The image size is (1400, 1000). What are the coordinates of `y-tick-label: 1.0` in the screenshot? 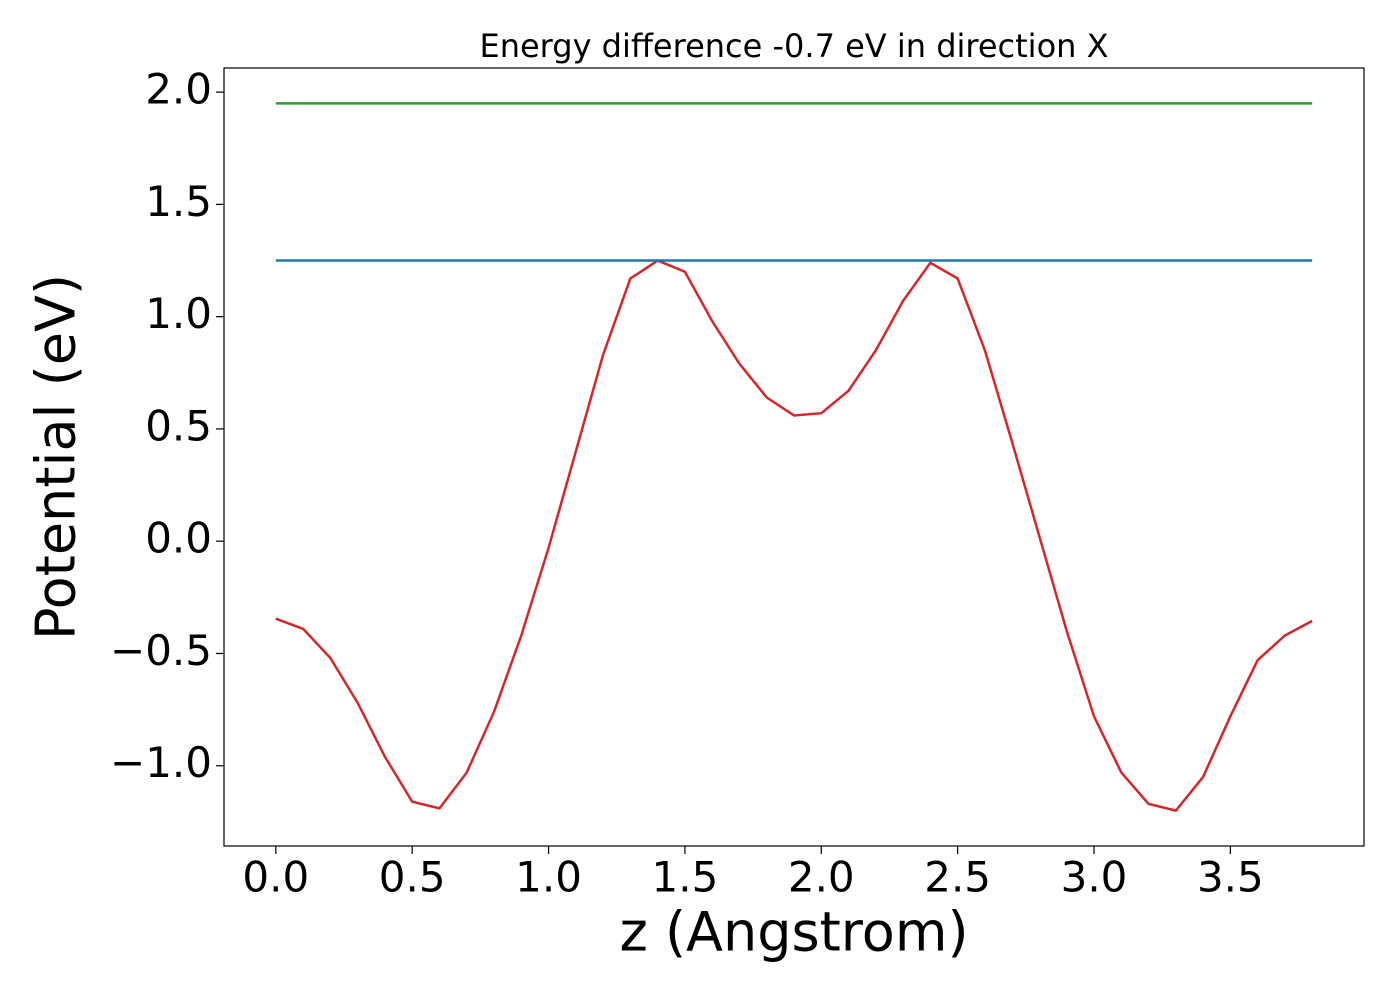 It's located at (178, 313).